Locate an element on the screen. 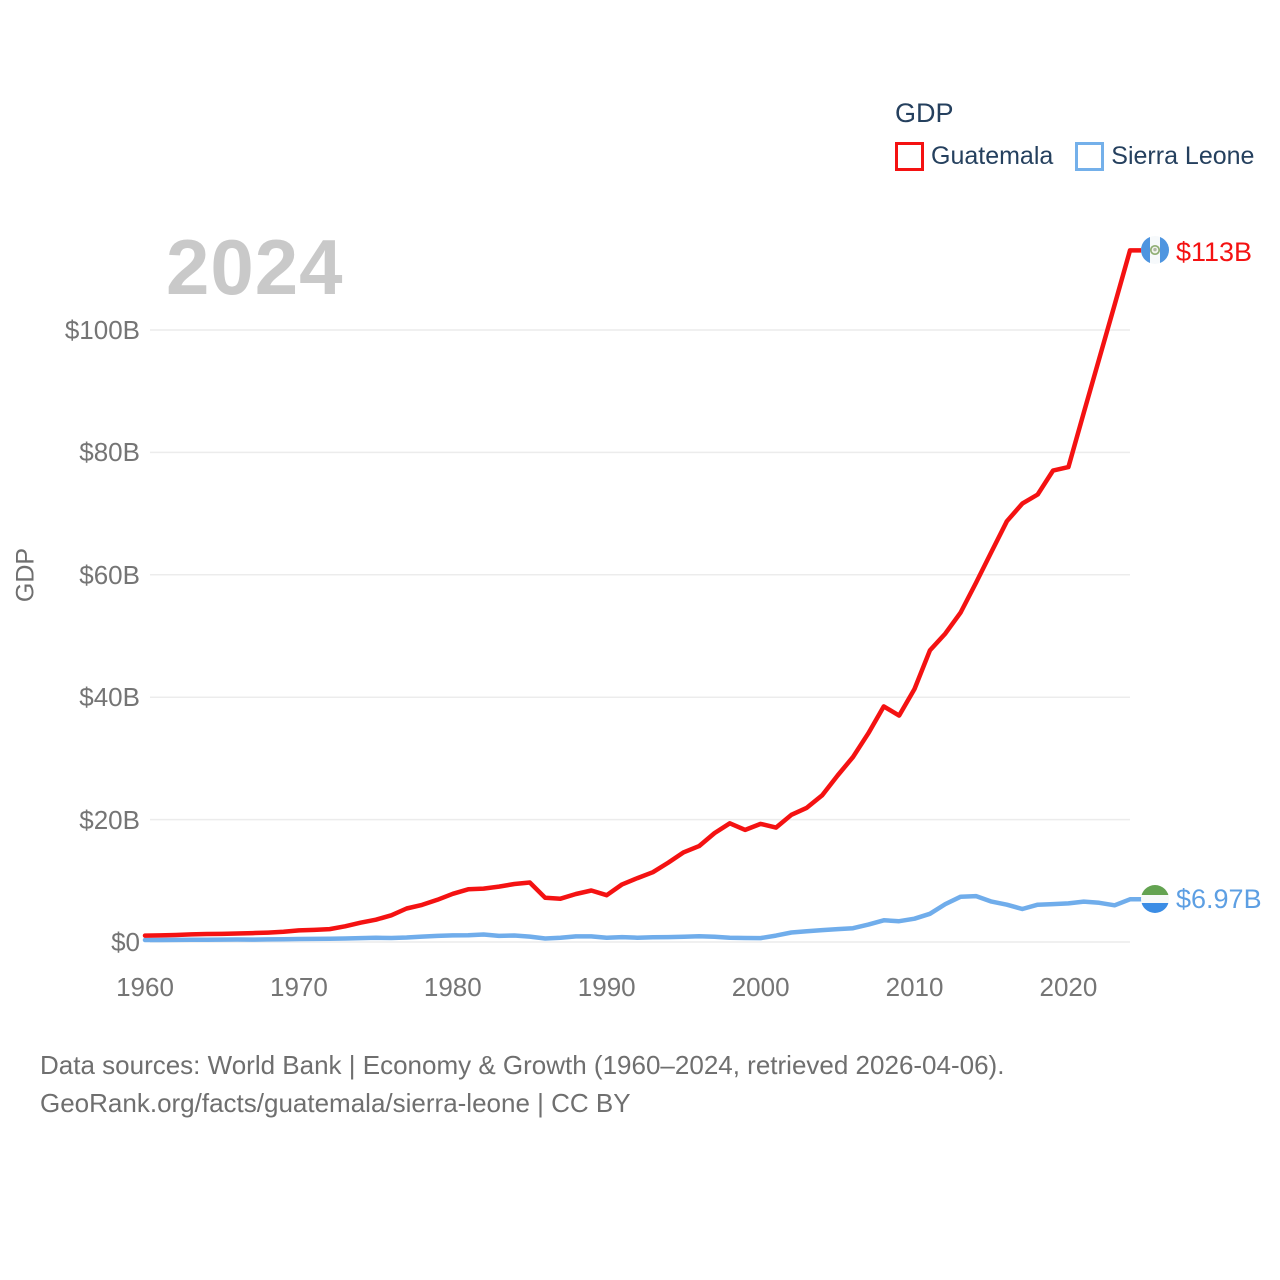  sierra-leone-swatch-icon is located at coordinates (1090, 156).